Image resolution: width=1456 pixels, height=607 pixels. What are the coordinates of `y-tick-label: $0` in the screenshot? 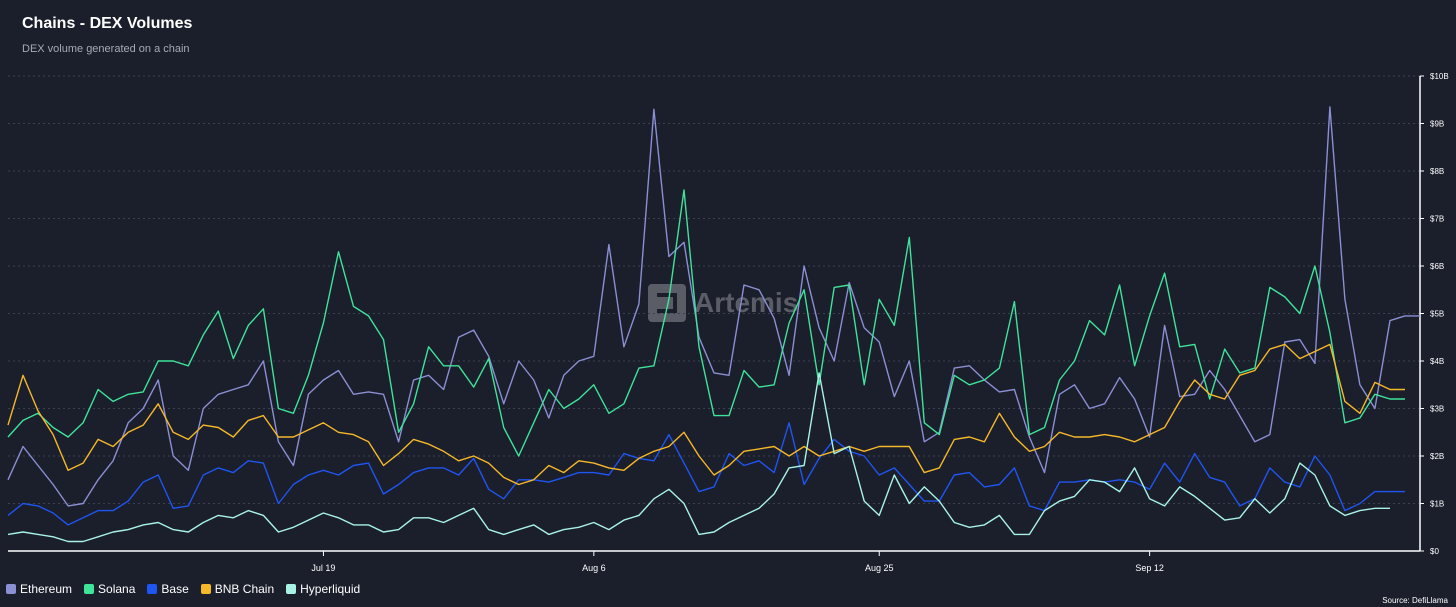 It's located at (1434, 551).